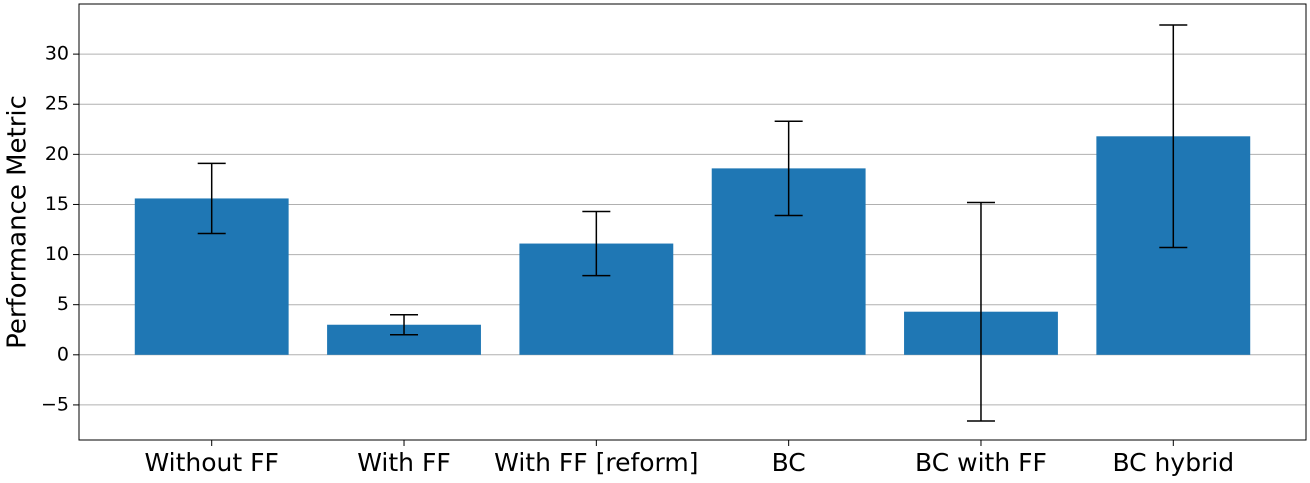 Image resolution: width=1310 pixels, height=483 pixels. What do you see at coordinates (211, 462) in the screenshot?
I see `x-tick-label: Without FF` at bounding box center [211, 462].